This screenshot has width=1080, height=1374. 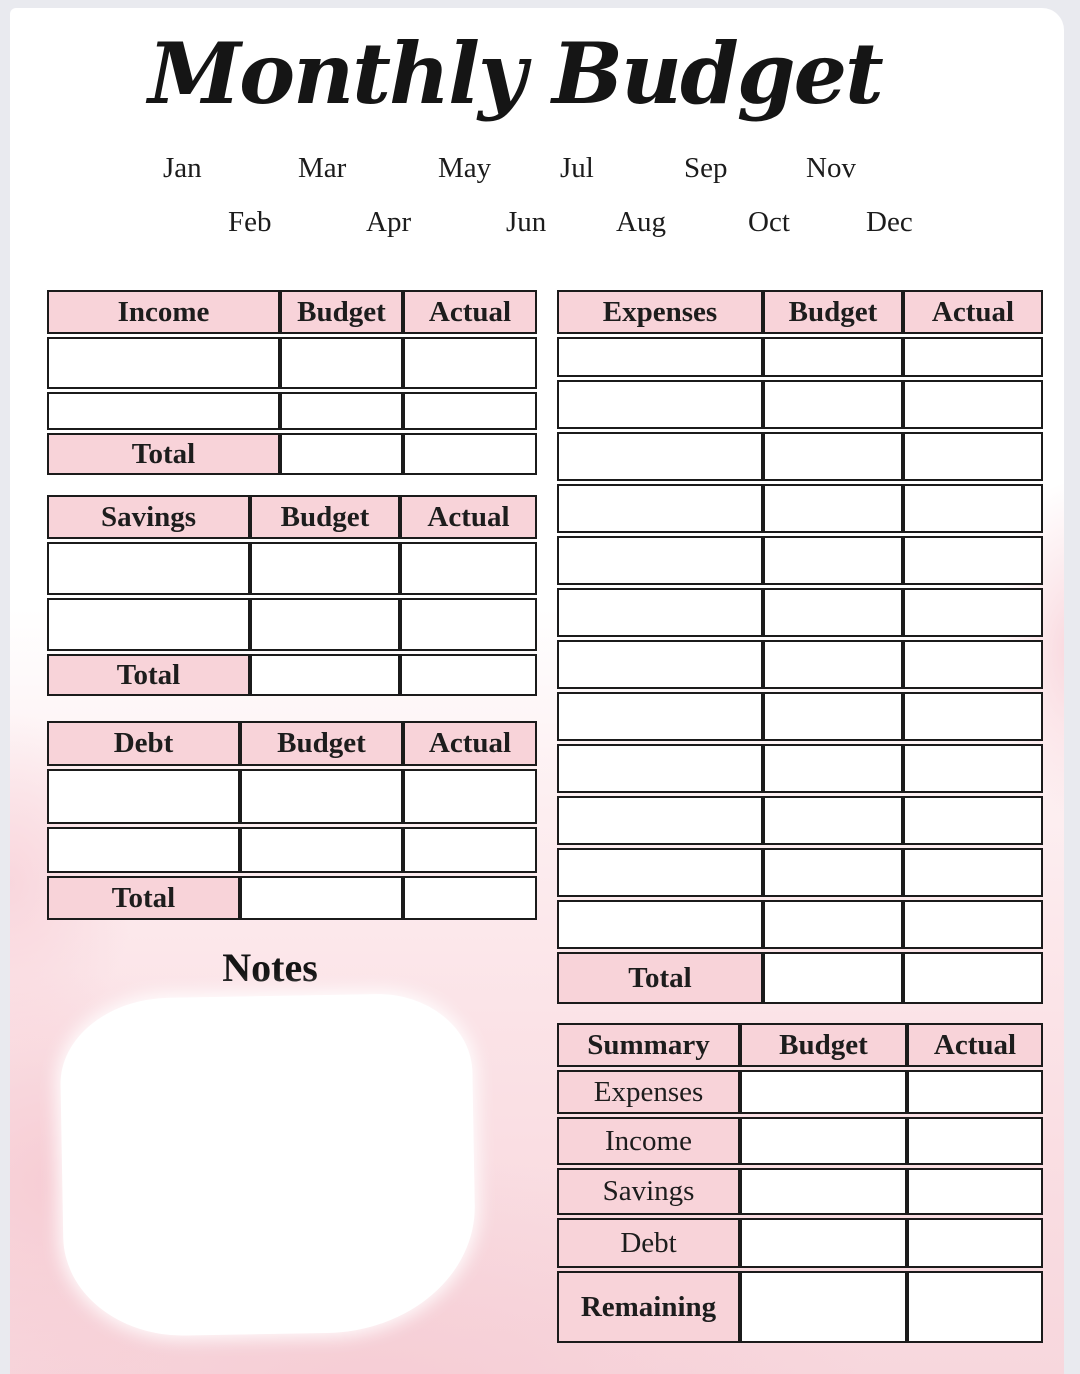 What do you see at coordinates (470, 898) in the screenshot?
I see `debt-total-actual-cell` at bounding box center [470, 898].